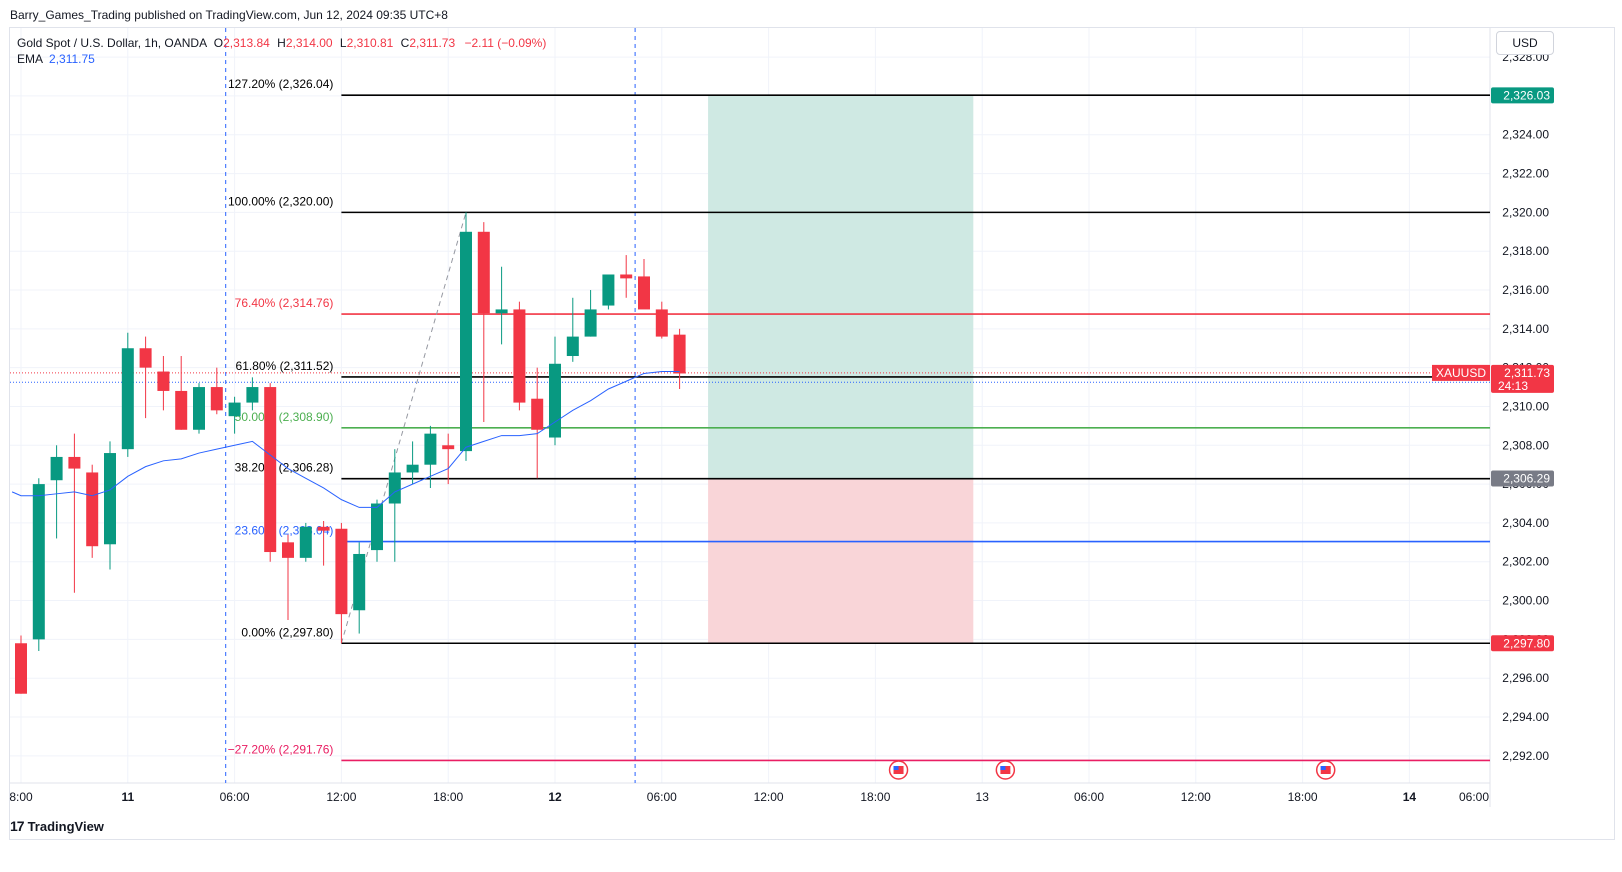 The height and width of the screenshot is (872, 1622). Describe the element at coordinates (1525, 717) in the screenshot. I see `price-axis-label: 2,294.00` at that location.